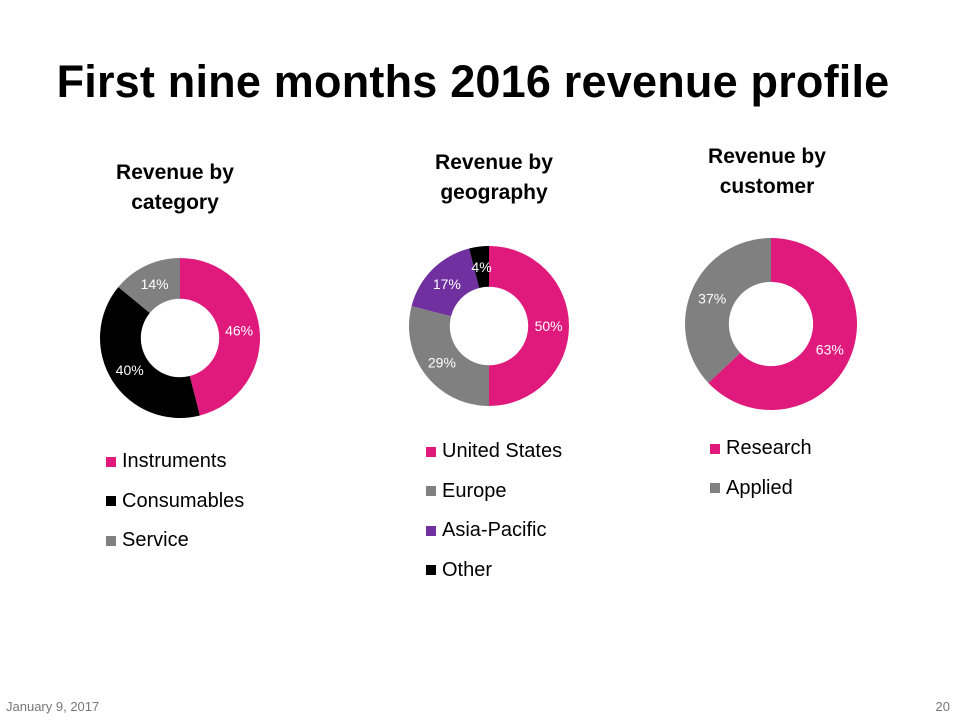  Describe the element at coordinates (175, 188) in the screenshot. I see `chart-title-category: Revenue by category` at that location.